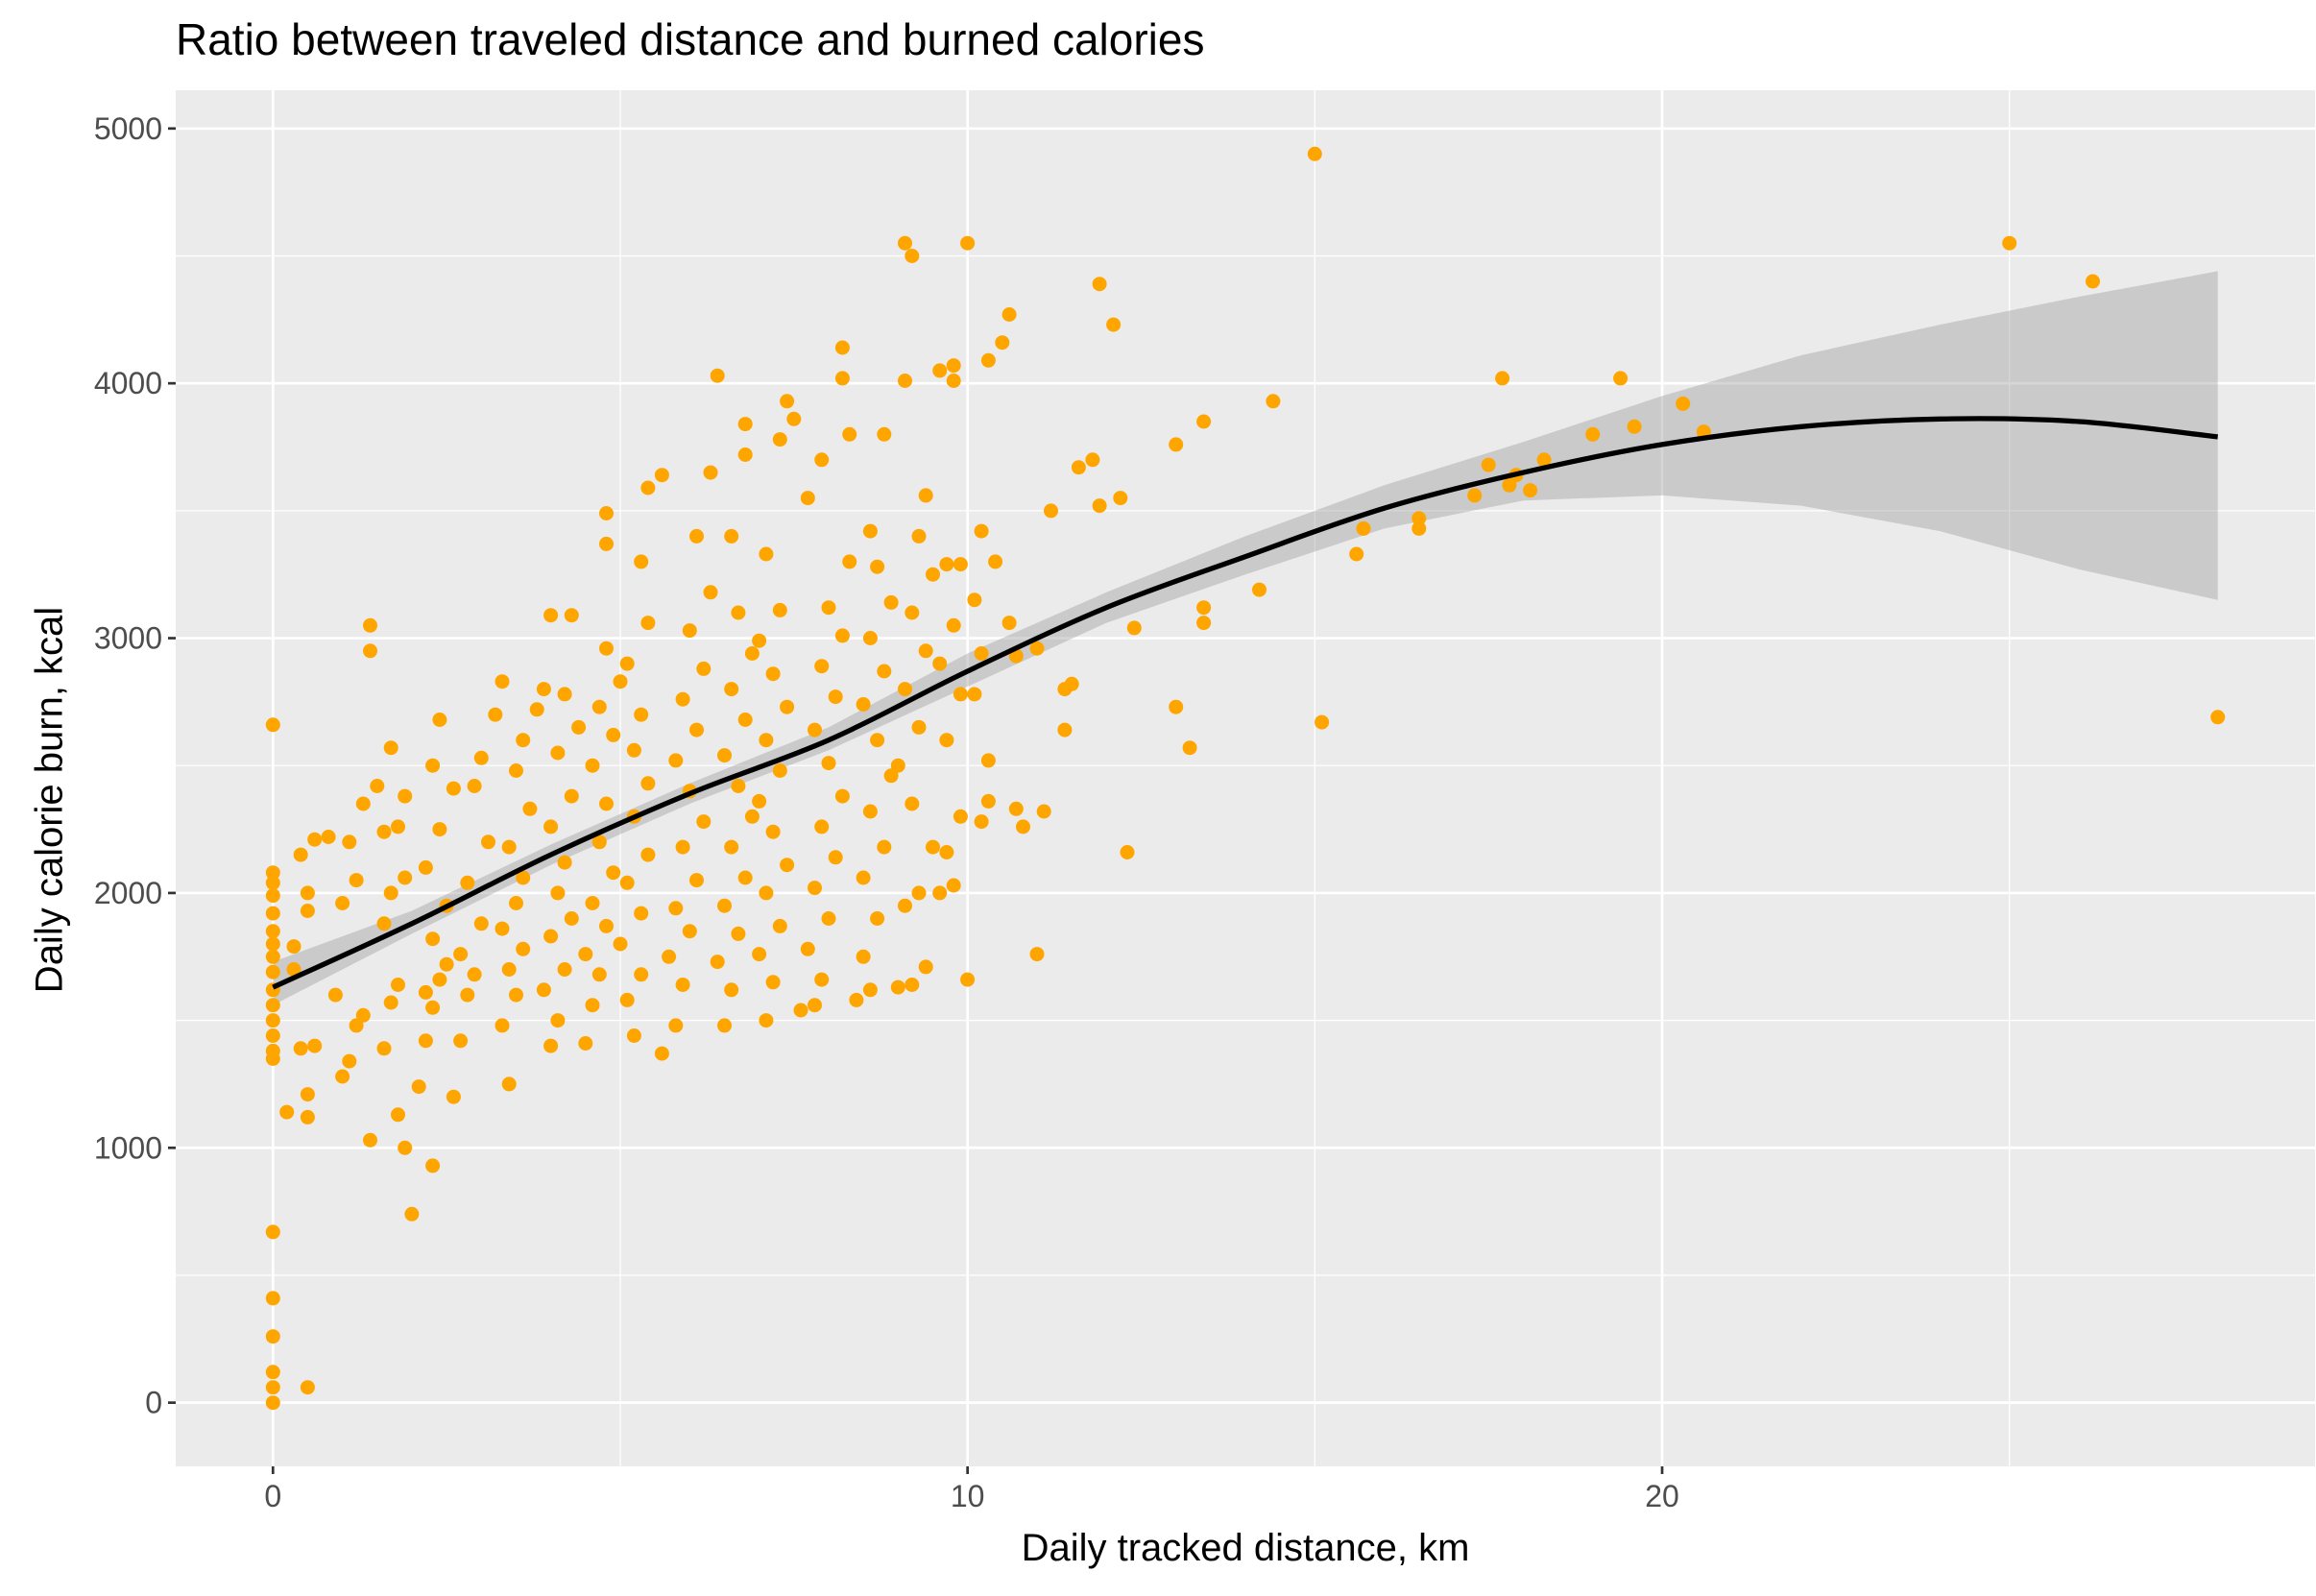  Describe the element at coordinates (128, 1147) in the screenshot. I see `y-tick-label: 1000` at that location.